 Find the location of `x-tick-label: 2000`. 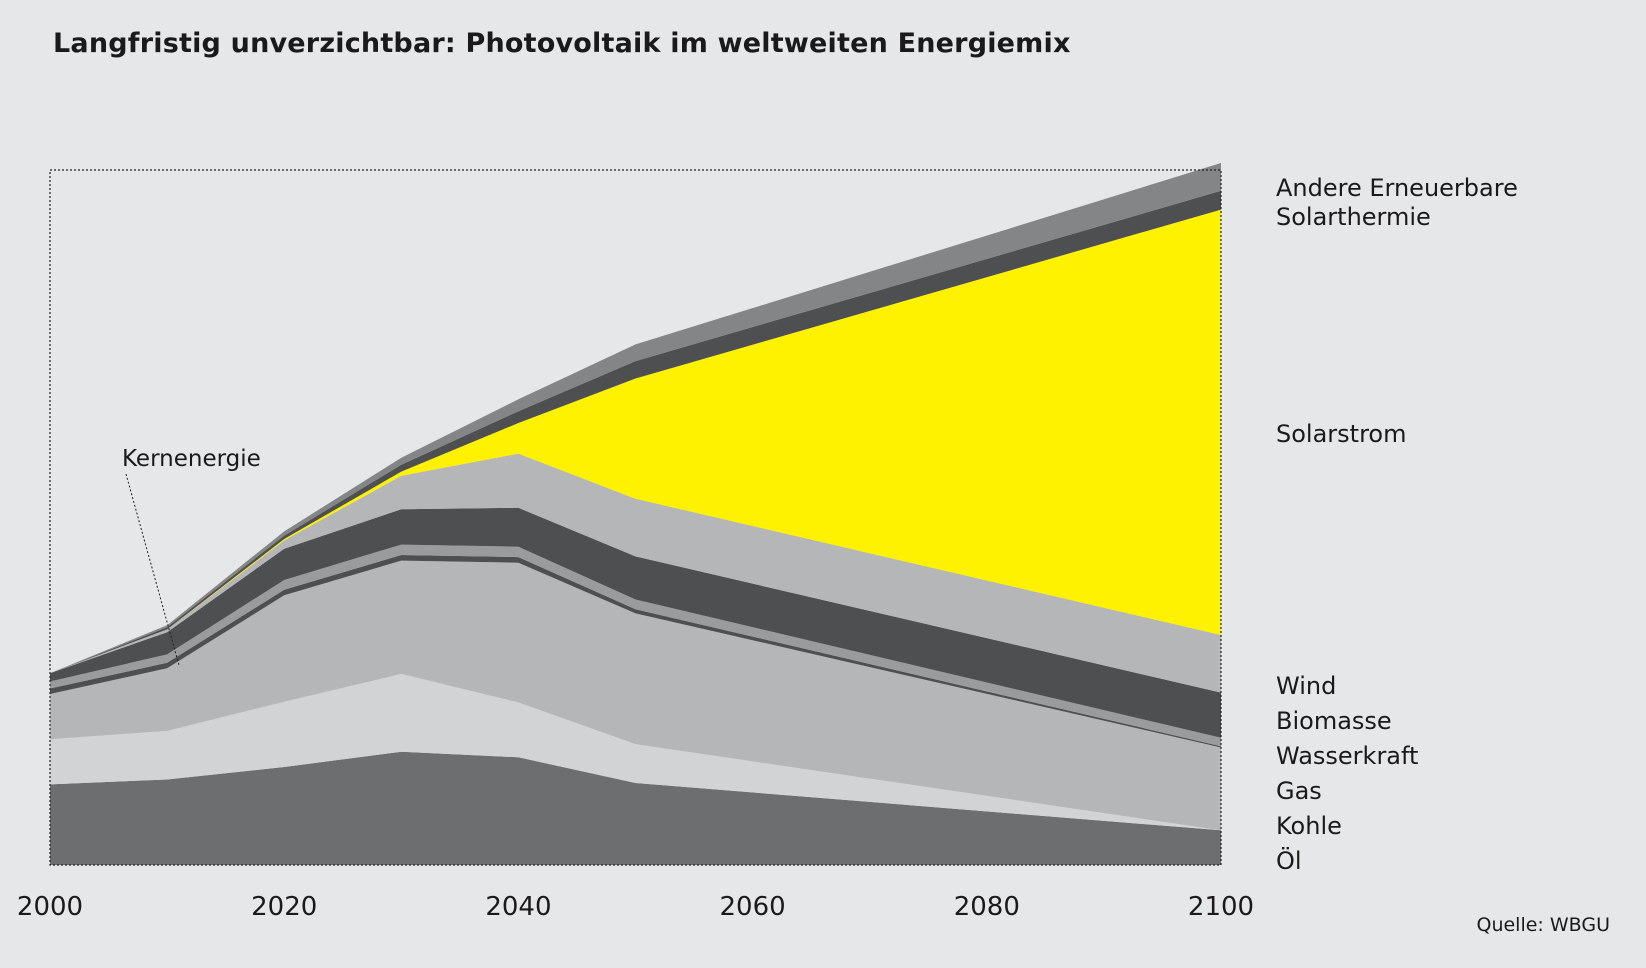

x-tick-label: 2000 is located at coordinates (50, 907).